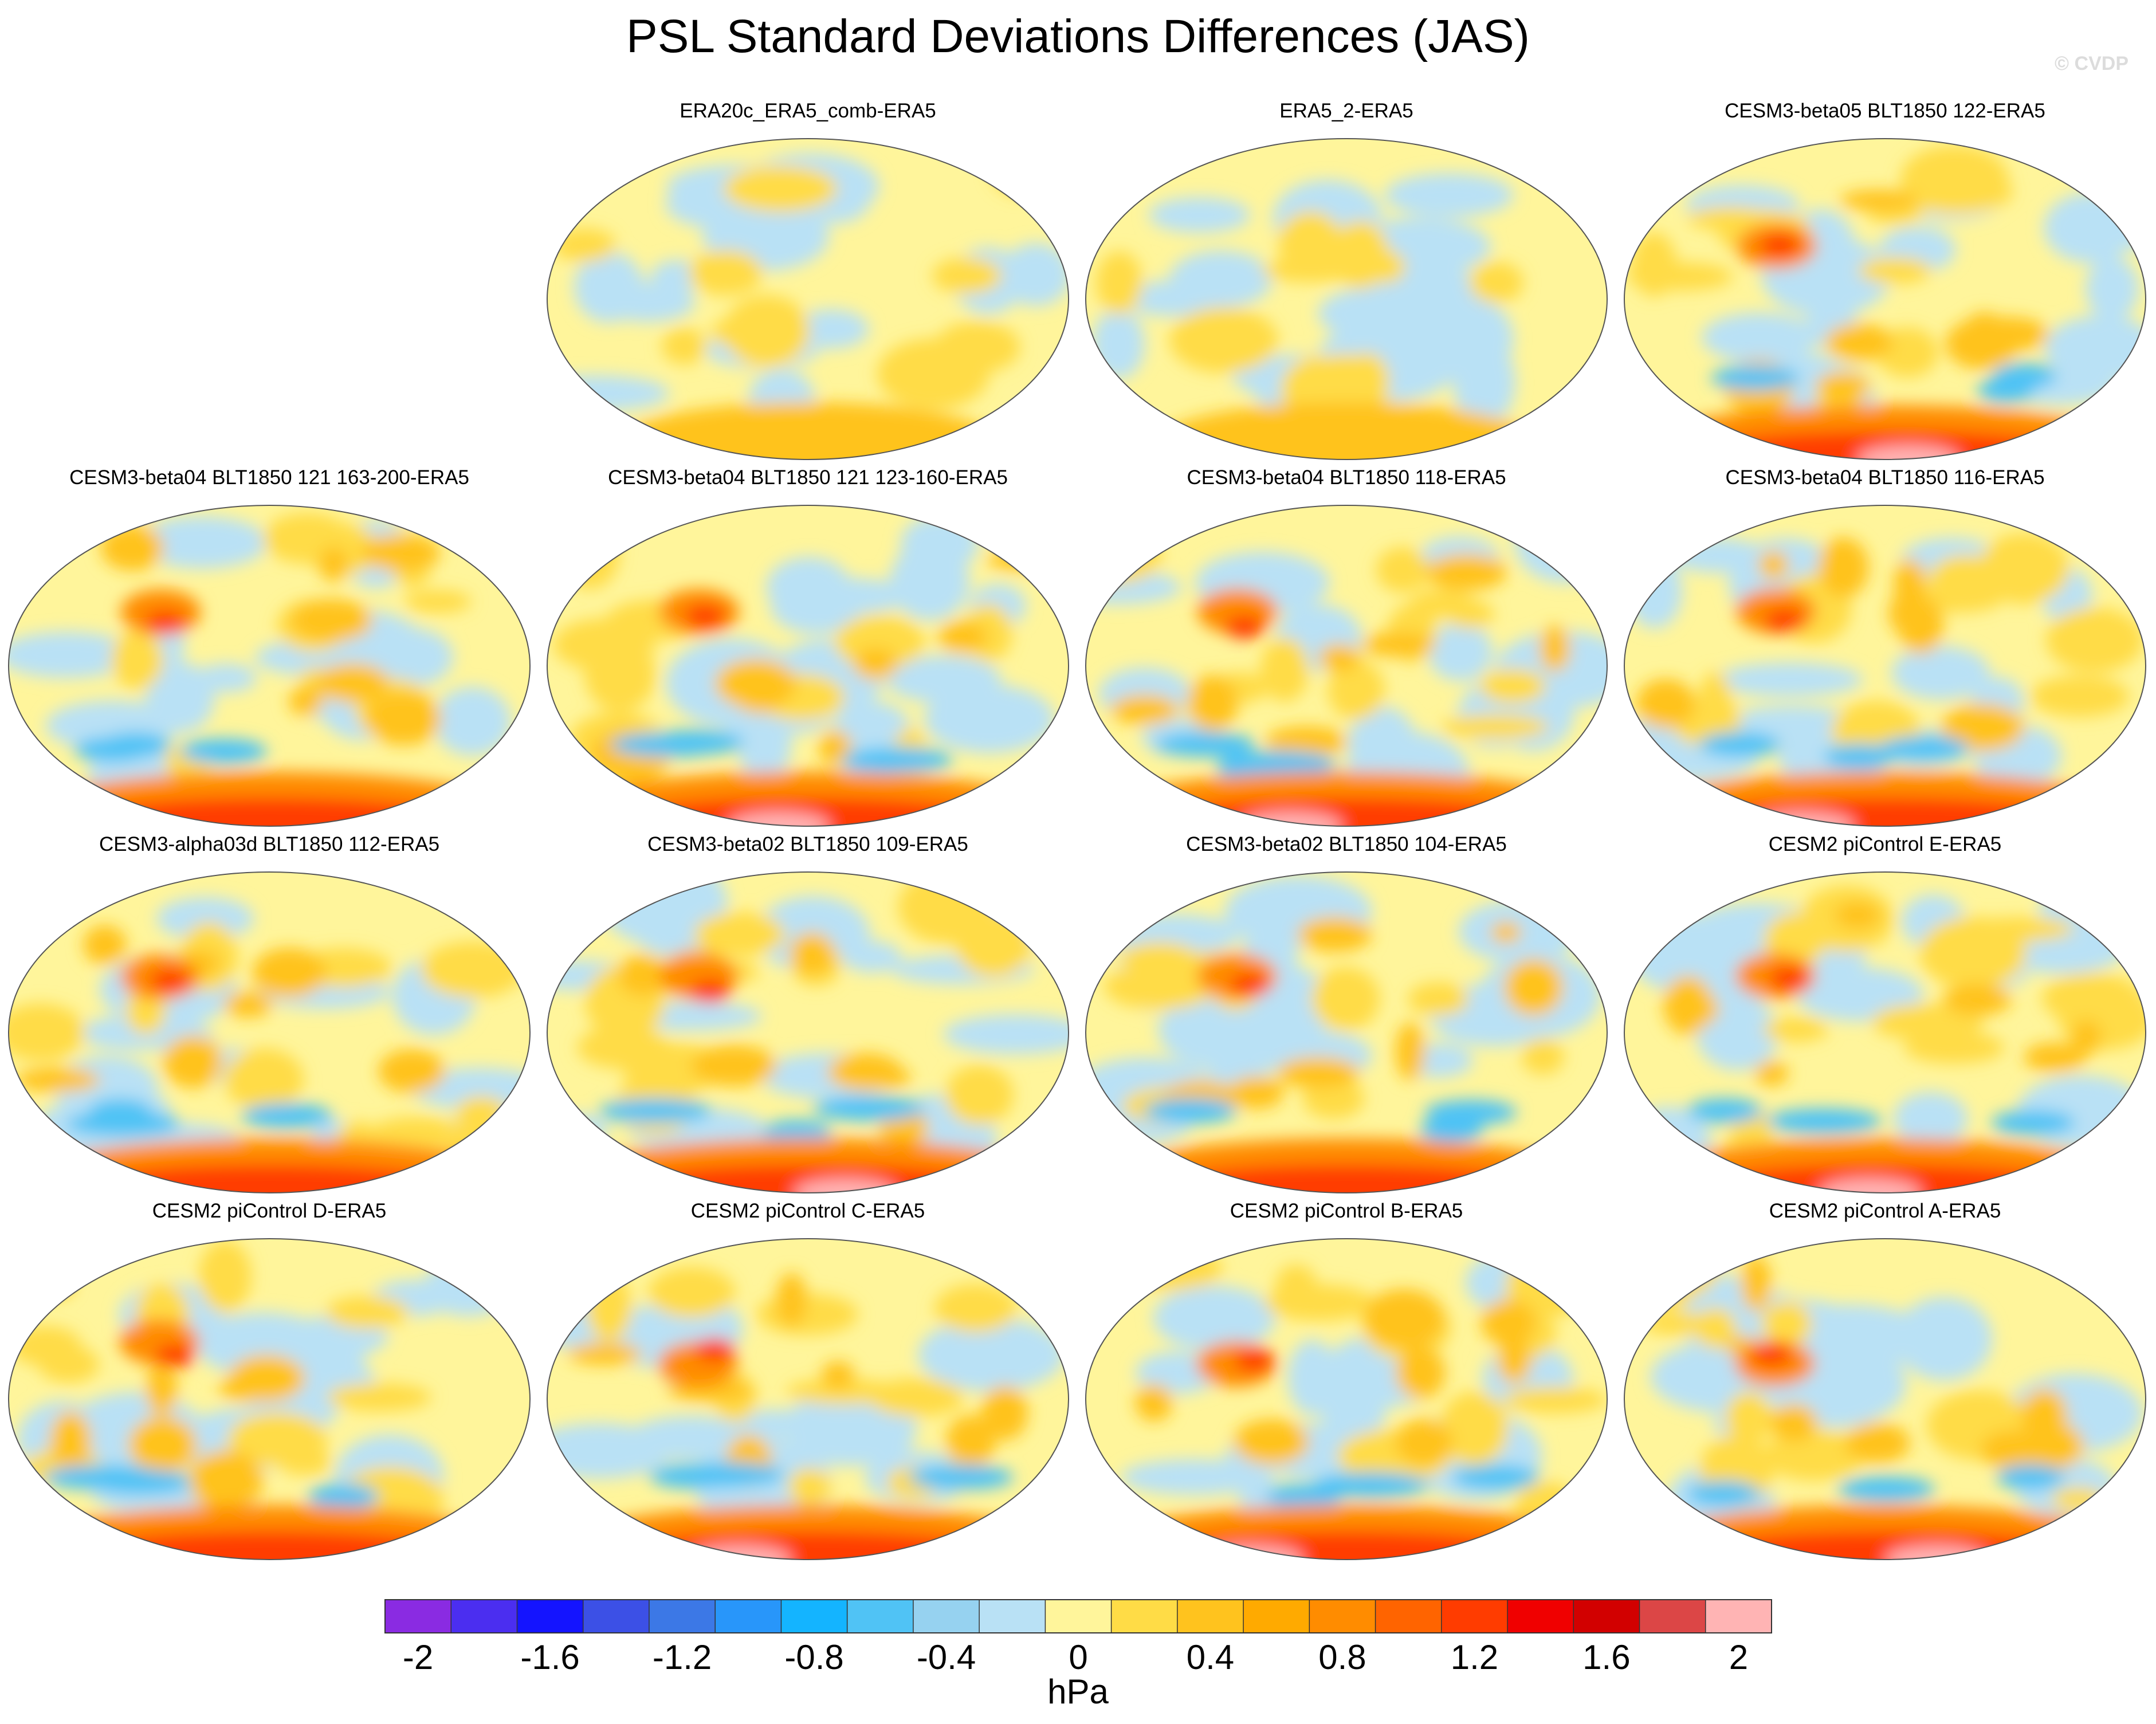 The height and width of the screenshot is (1724, 2156). I want to click on panel-title: CESM3-beta02 BLT1850 109-ERA5, so click(807, 844).